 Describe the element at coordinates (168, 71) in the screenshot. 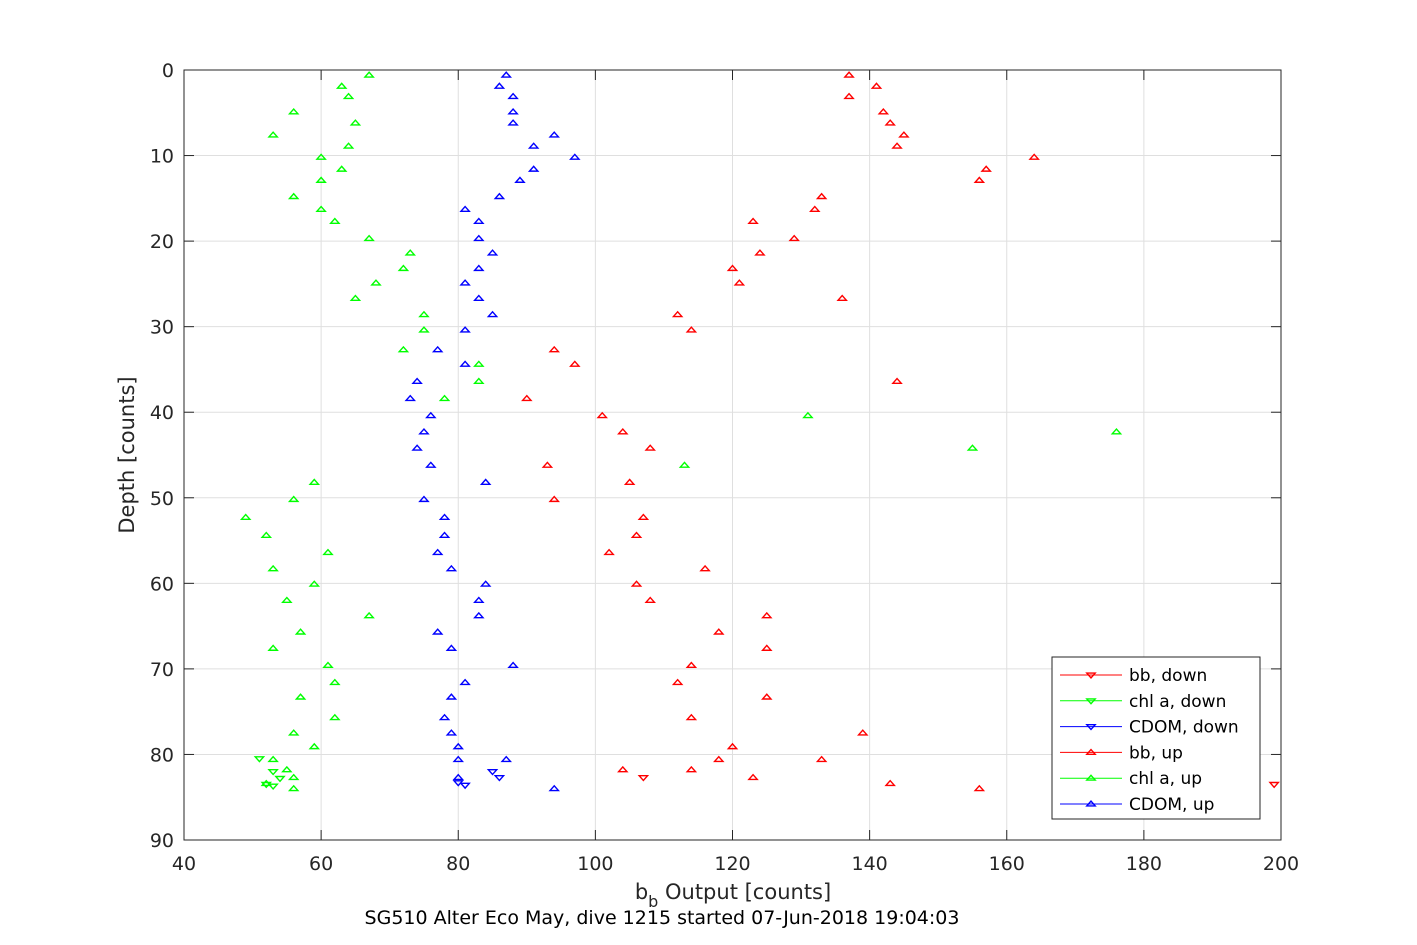

I see `y-tick-label: 0` at that location.